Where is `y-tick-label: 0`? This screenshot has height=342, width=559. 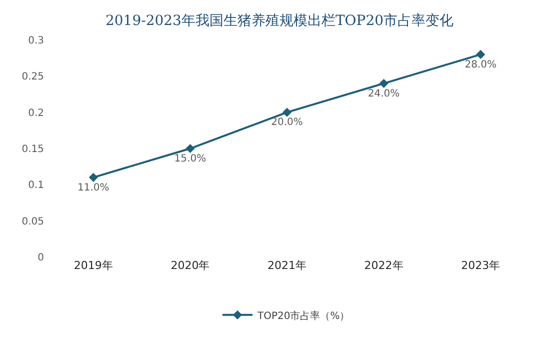
y-tick-label: 0 is located at coordinates (41, 258).